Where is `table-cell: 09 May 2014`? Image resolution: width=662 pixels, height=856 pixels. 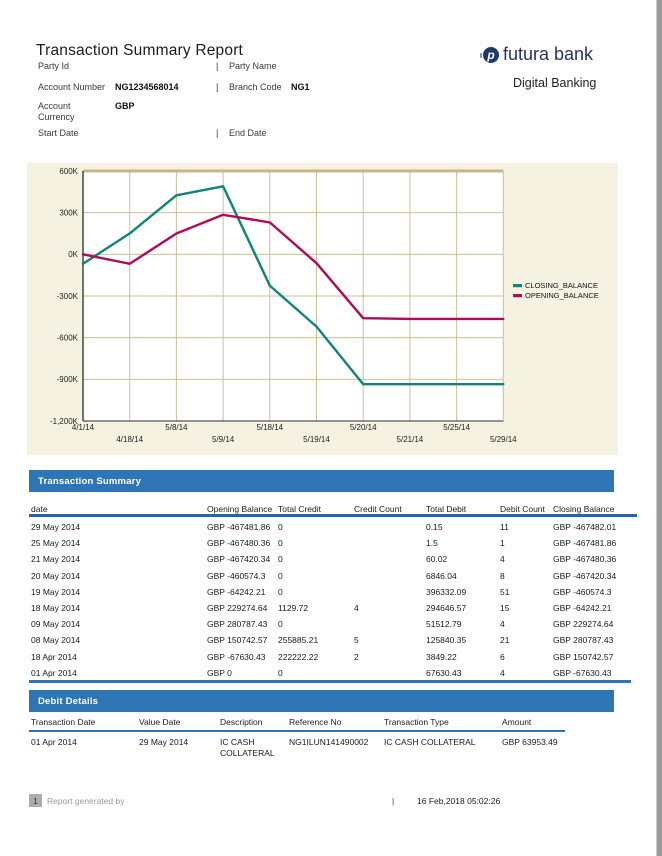
table-cell: 09 May 2014 is located at coordinates (56, 624).